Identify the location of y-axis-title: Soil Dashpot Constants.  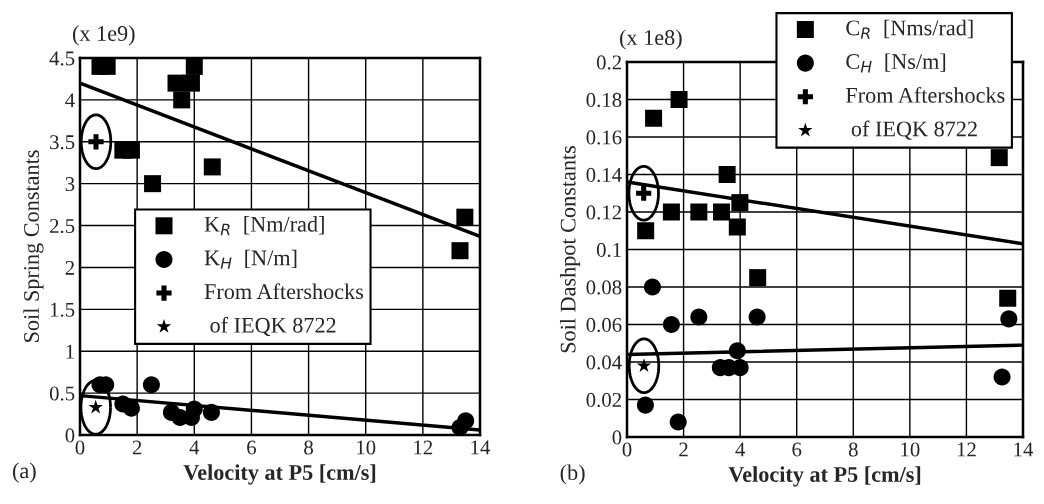
(570, 249).